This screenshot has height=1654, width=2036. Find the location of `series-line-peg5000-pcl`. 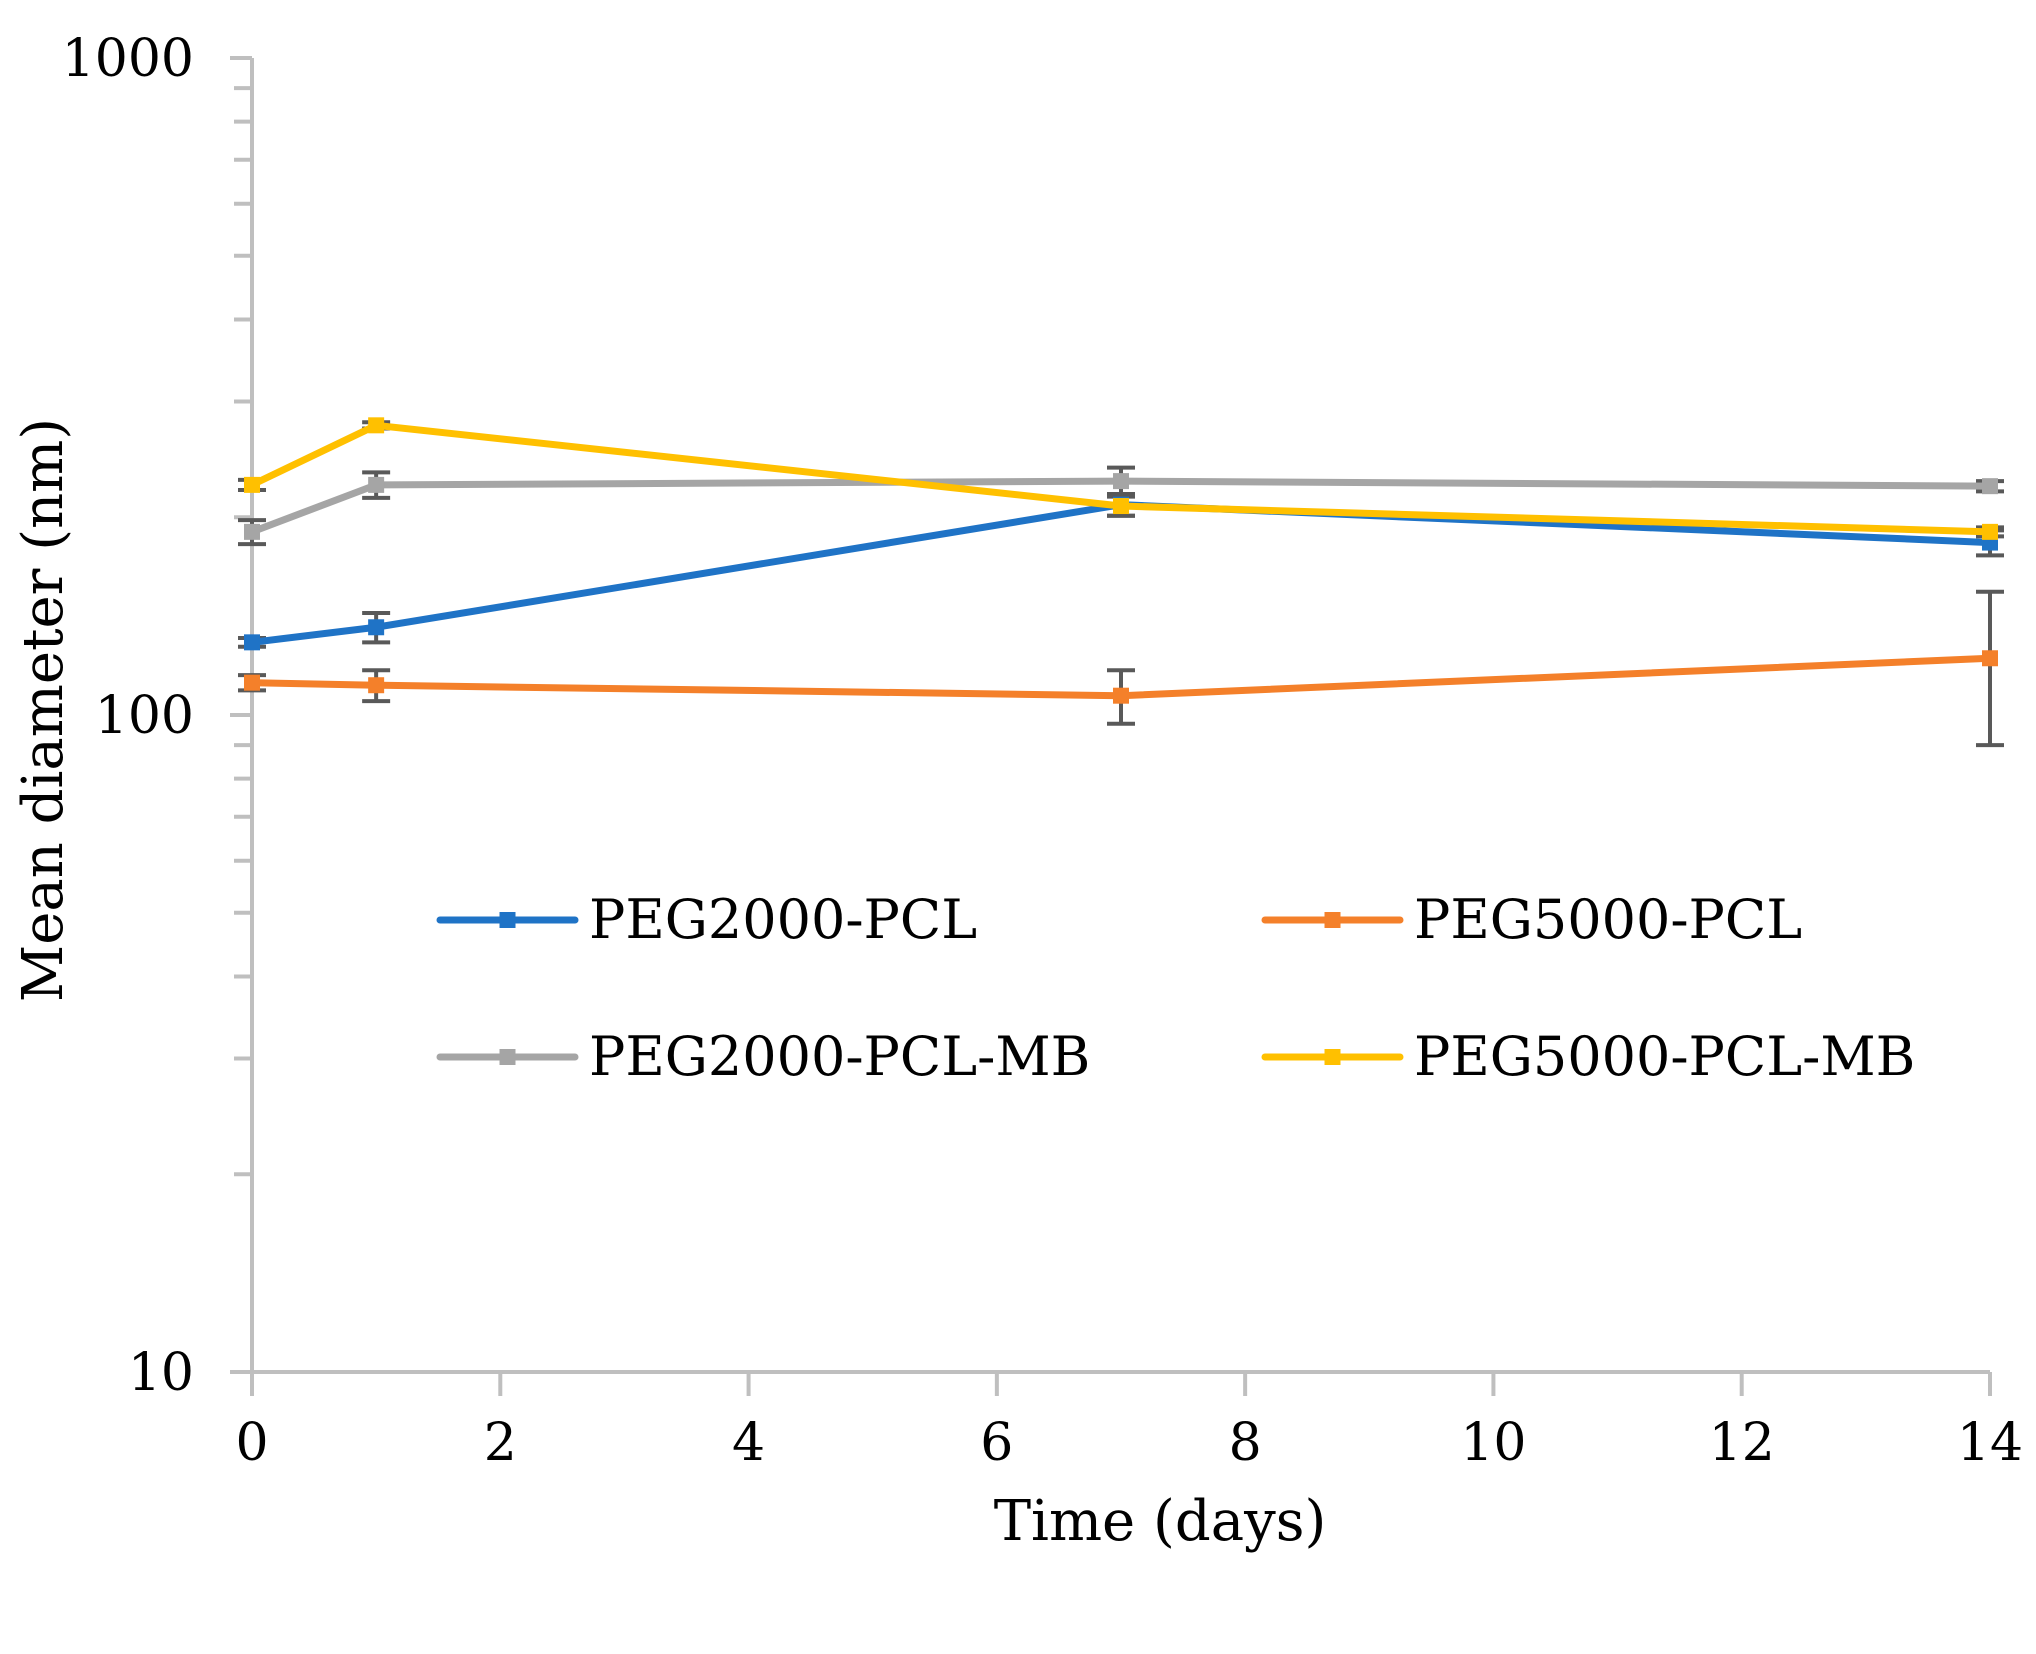

series-line-peg5000-pcl is located at coordinates (1121, 677).